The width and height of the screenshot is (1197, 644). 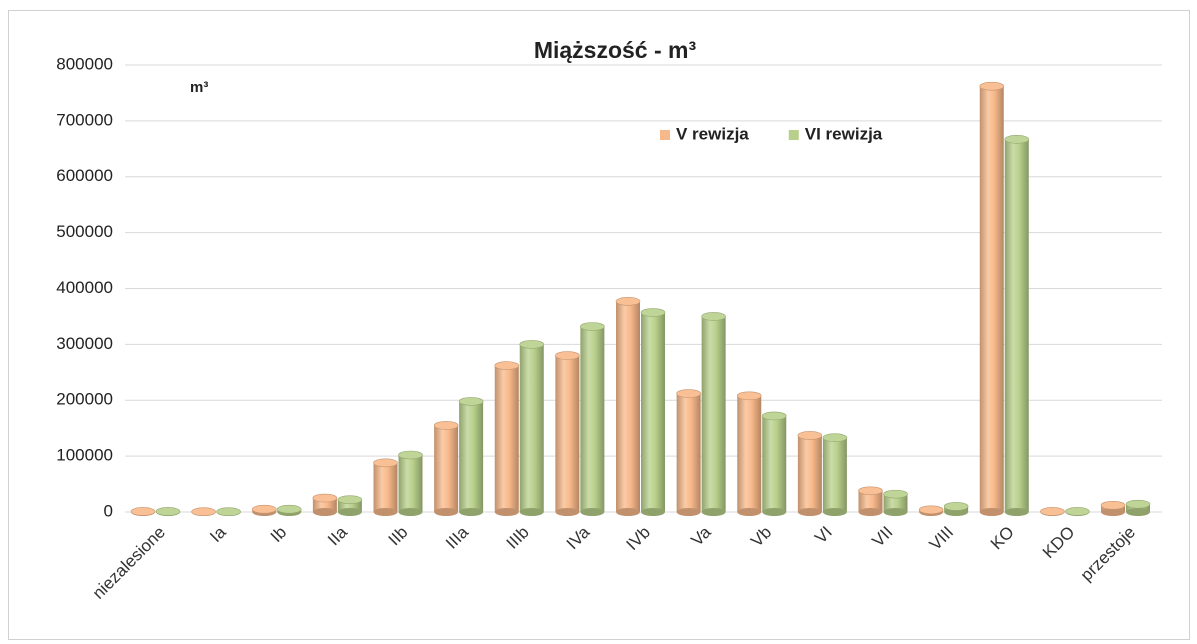 I want to click on y-tick-label: 200000, so click(x=84, y=399).